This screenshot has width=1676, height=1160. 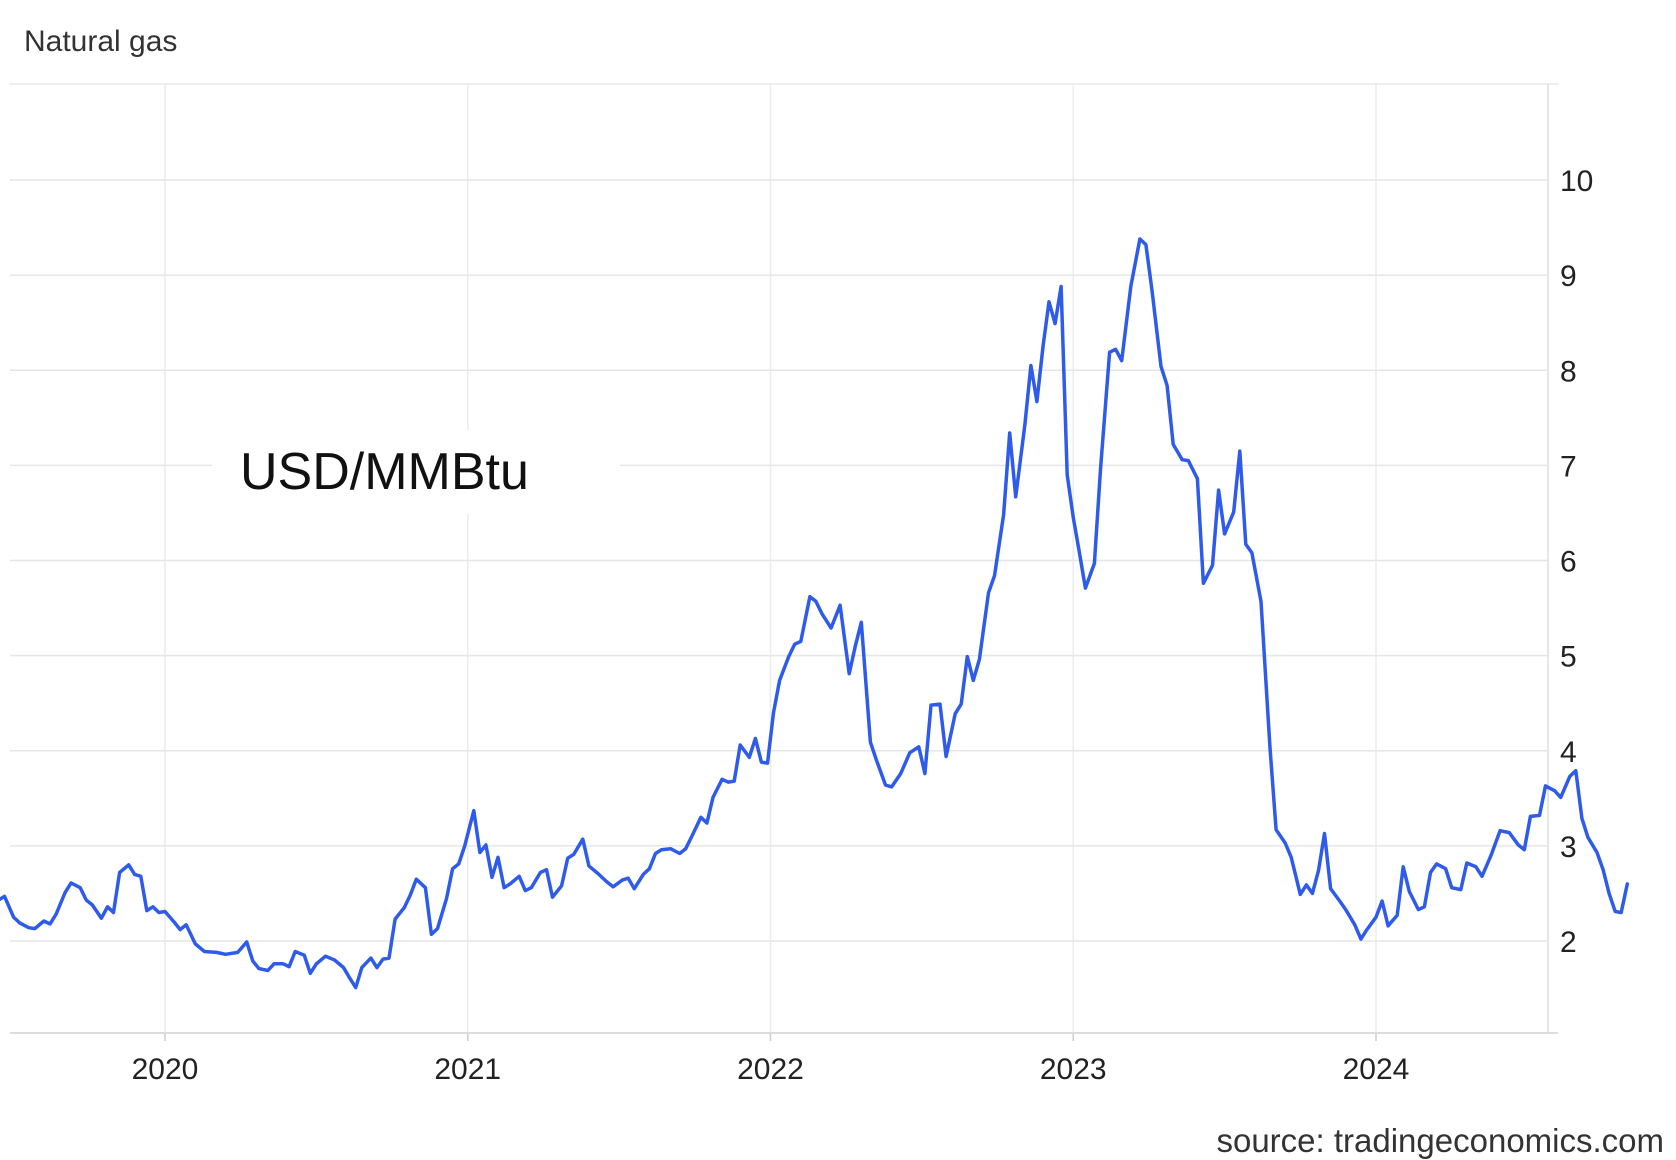 What do you see at coordinates (1568, 847) in the screenshot?
I see `y-tick-label: 3` at bounding box center [1568, 847].